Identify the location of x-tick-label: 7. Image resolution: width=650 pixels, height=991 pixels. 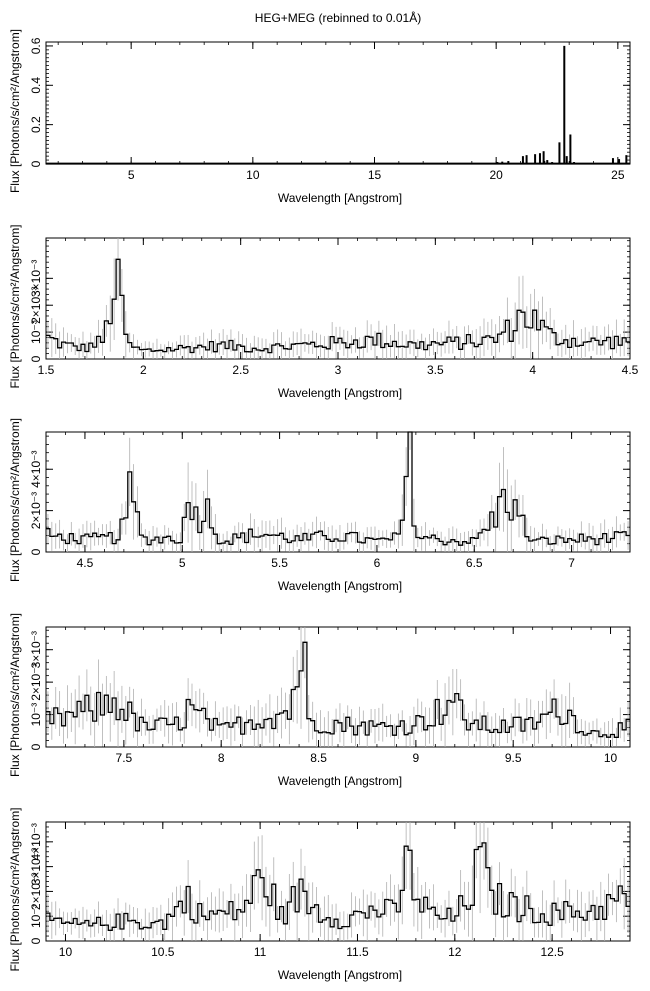
(571, 563).